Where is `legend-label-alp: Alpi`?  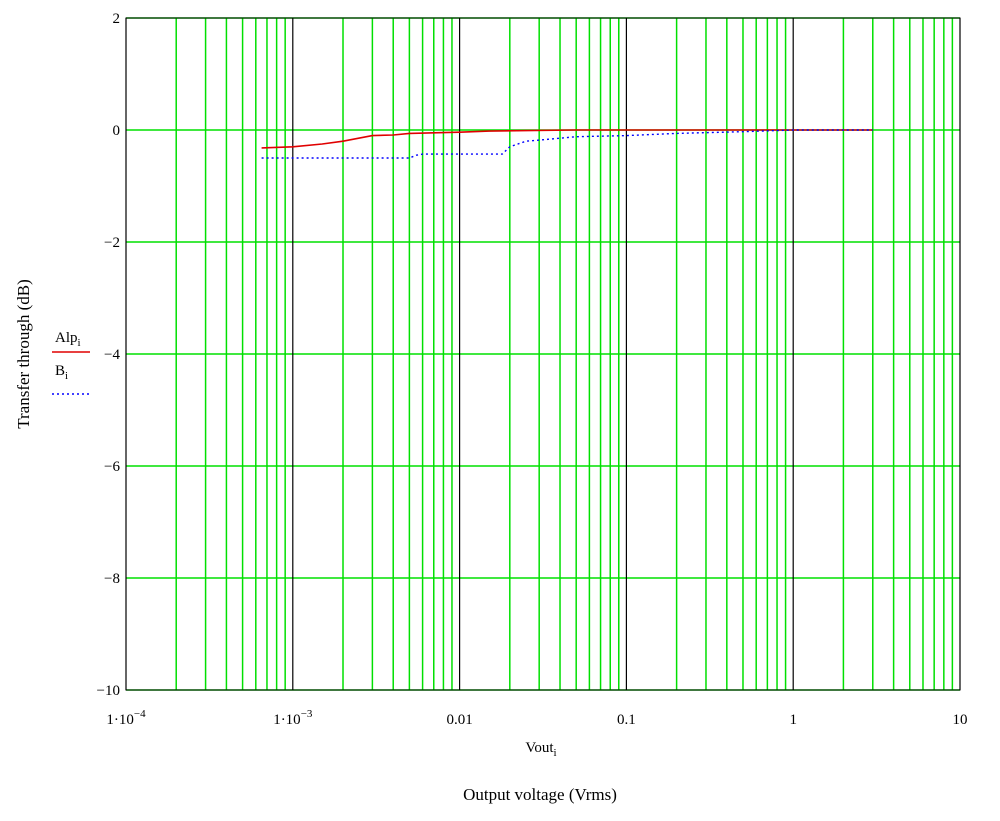 legend-label-alp: Alpi is located at coordinates (68, 339).